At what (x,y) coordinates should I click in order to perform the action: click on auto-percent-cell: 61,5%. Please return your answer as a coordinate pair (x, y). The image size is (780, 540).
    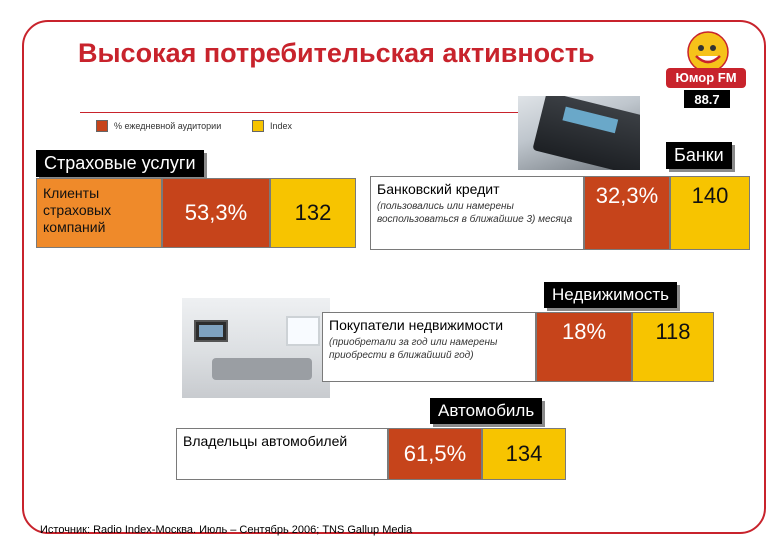
    Looking at the image, I should click on (435, 454).